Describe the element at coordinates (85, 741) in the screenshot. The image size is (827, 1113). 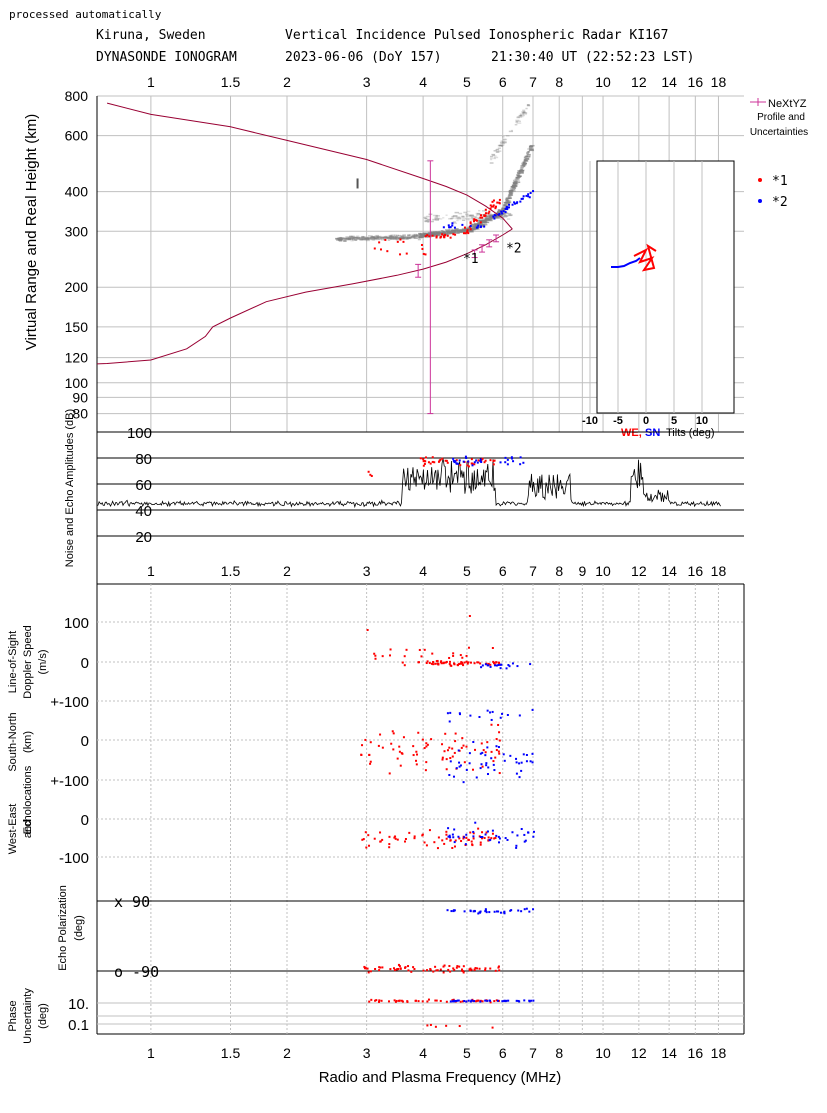
I see `lower-tick-label: 0` at that location.